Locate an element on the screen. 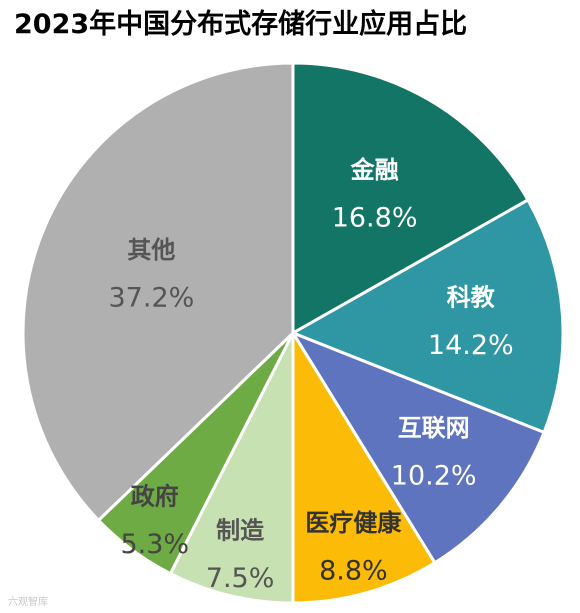 The image size is (580, 613). watermark: 六观智库 is located at coordinates (28, 602).